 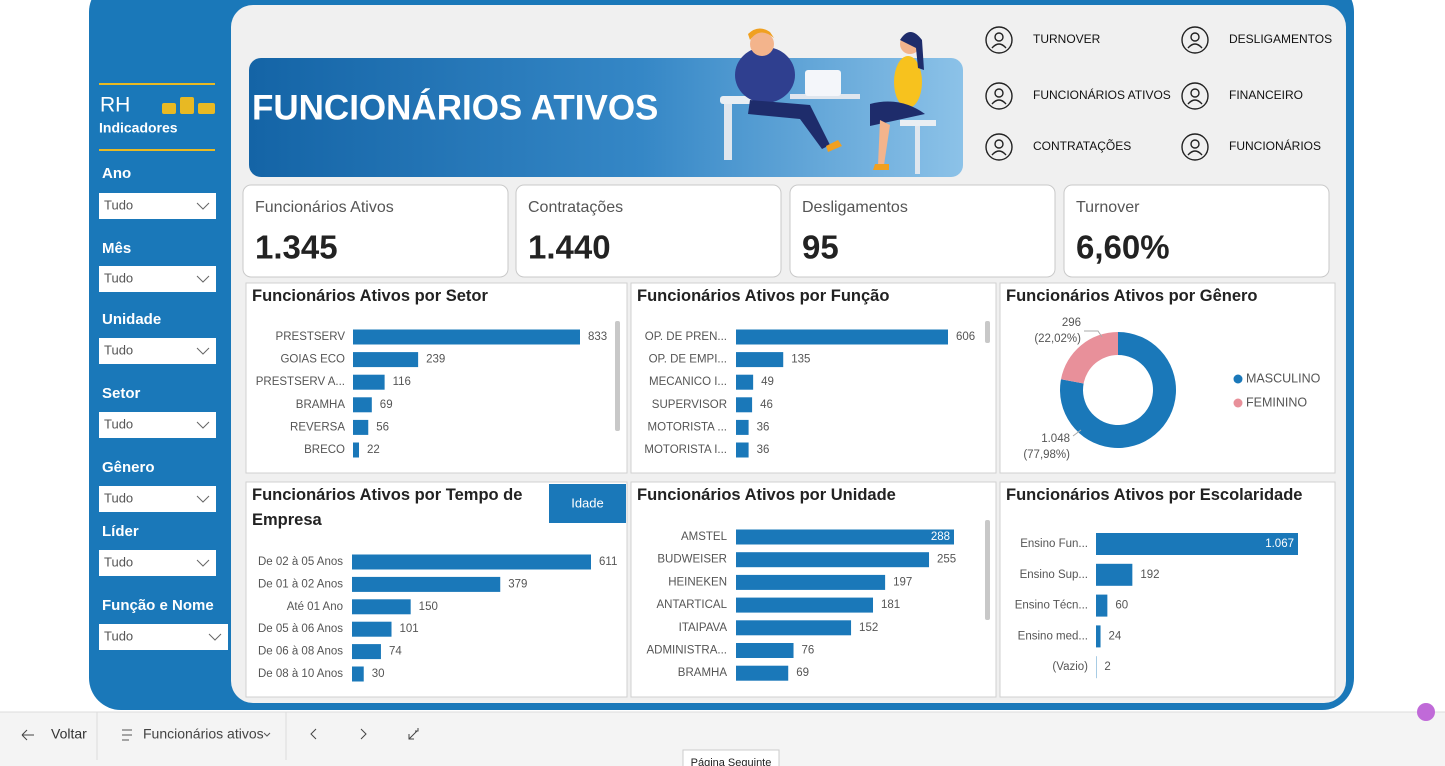 I want to click on nav-link: TURNOVER, so click(x=1067, y=39).